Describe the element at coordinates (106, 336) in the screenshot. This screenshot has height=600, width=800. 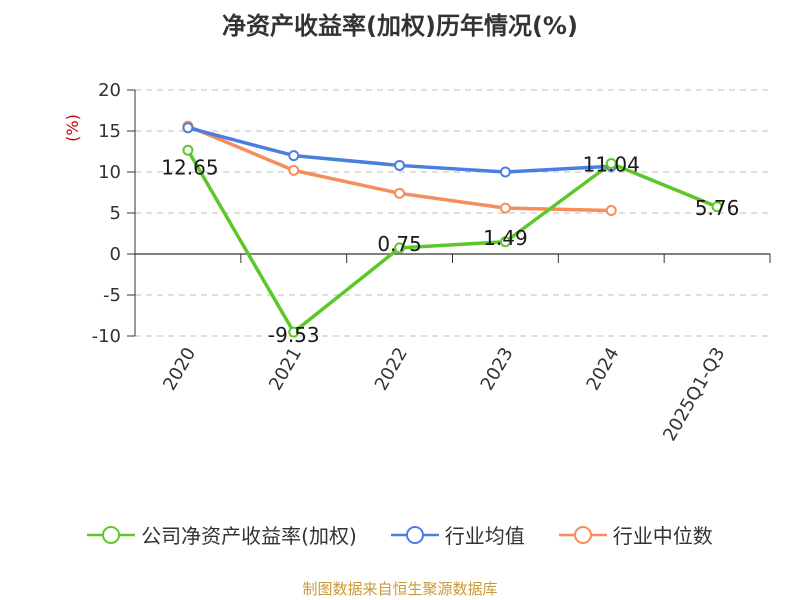
I see `y-tick-label--10: -10` at that location.